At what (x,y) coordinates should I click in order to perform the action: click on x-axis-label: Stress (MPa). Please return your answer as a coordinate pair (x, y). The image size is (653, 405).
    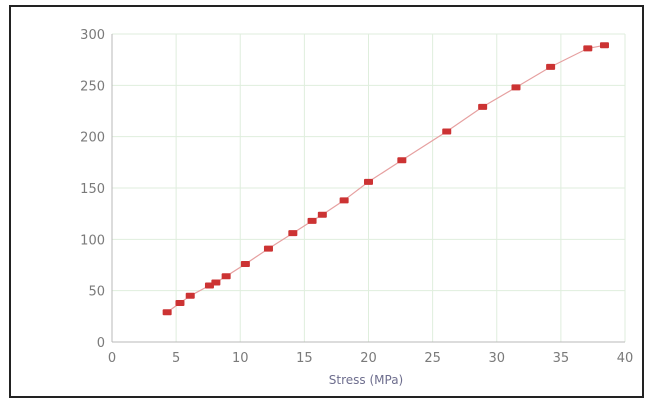
    Looking at the image, I should click on (366, 380).